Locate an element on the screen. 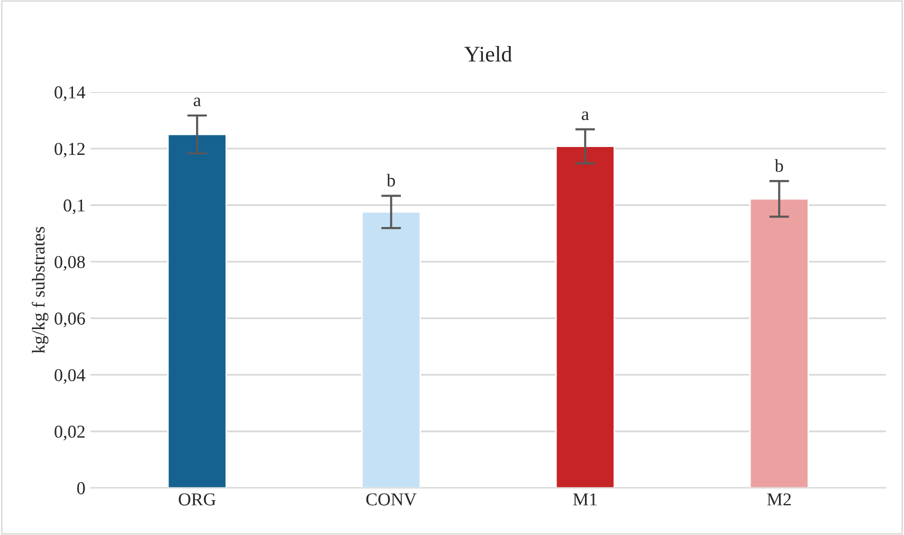 This screenshot has width=904, height=535. chart-title: Yield is located at coordinates (488, 54).